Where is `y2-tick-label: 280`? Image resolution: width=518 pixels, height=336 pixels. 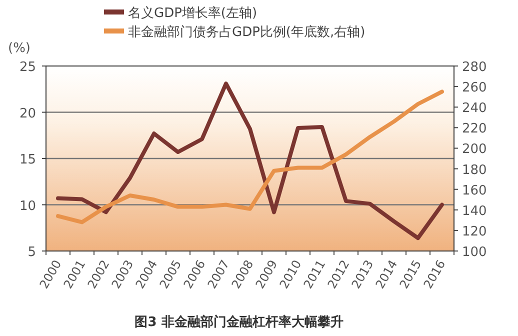
y2-tick-label: 280 is located at coordinates (474, 67).